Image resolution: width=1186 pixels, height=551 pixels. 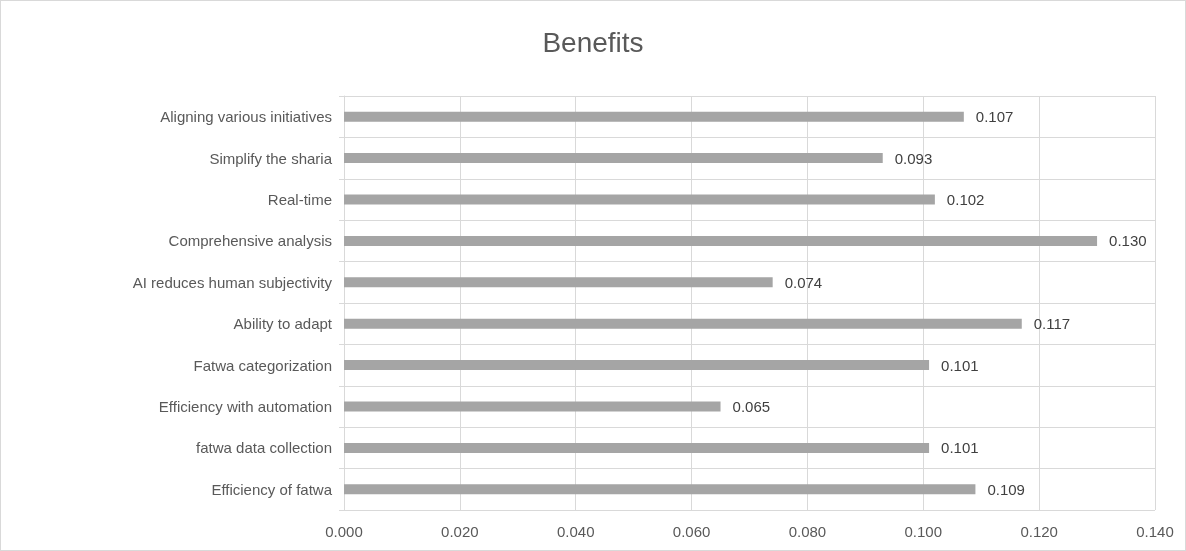 What do you see at coordinates (246, 117) in the screenshot?
I see `y-tick-label: Aligning various initiatives` at bounding box center [246, 117].